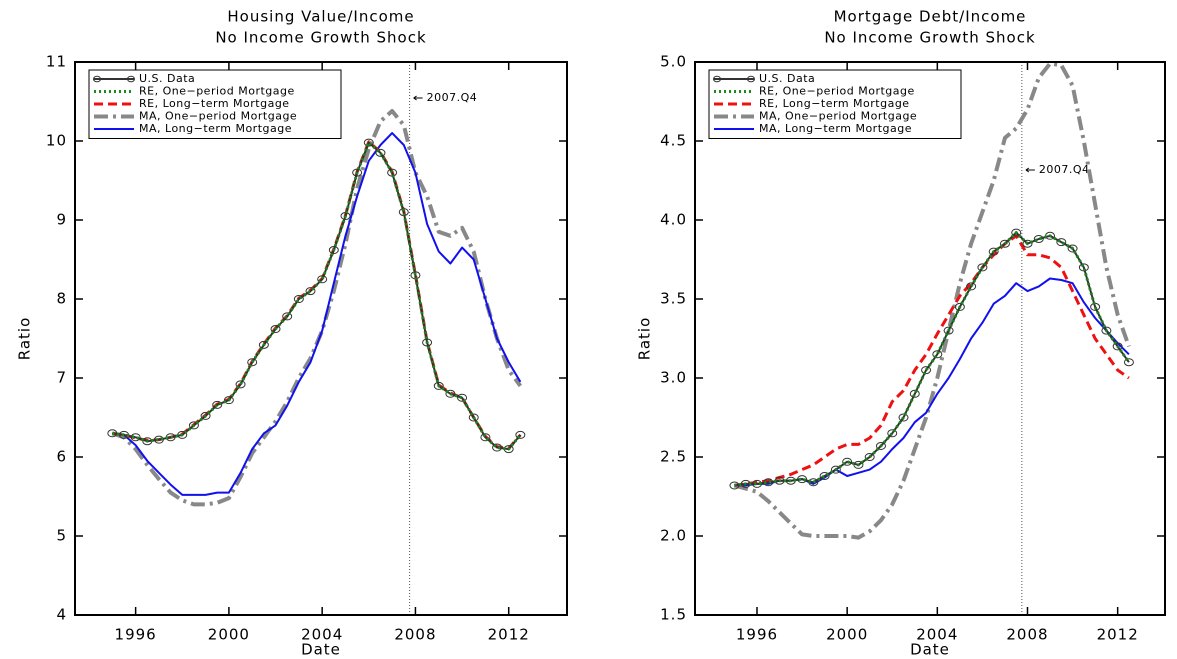 The width and height of the screenshot is (1177, 659). Describe the element at coordinates (167, 78) in the screenshot. I see `legend-label: U.S. Data` at that location.